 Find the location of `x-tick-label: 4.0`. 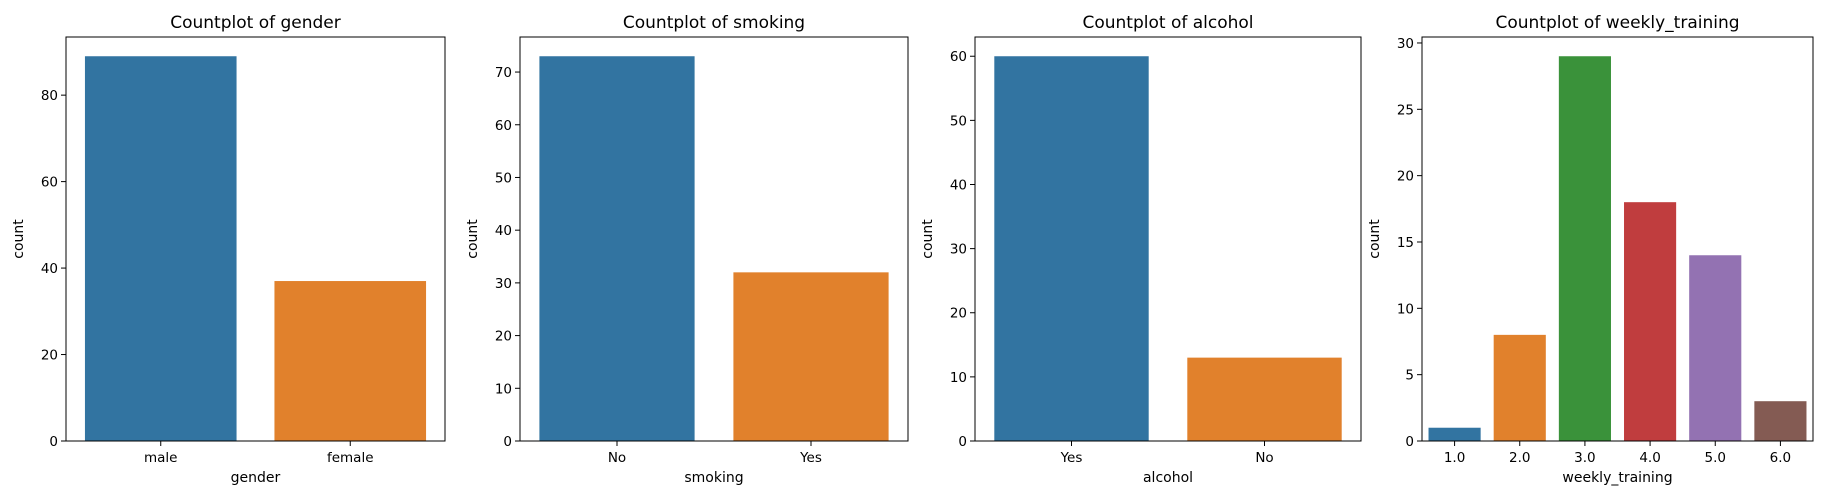

x-tick-label: 4.0 is located at coordinates (1649, 458).